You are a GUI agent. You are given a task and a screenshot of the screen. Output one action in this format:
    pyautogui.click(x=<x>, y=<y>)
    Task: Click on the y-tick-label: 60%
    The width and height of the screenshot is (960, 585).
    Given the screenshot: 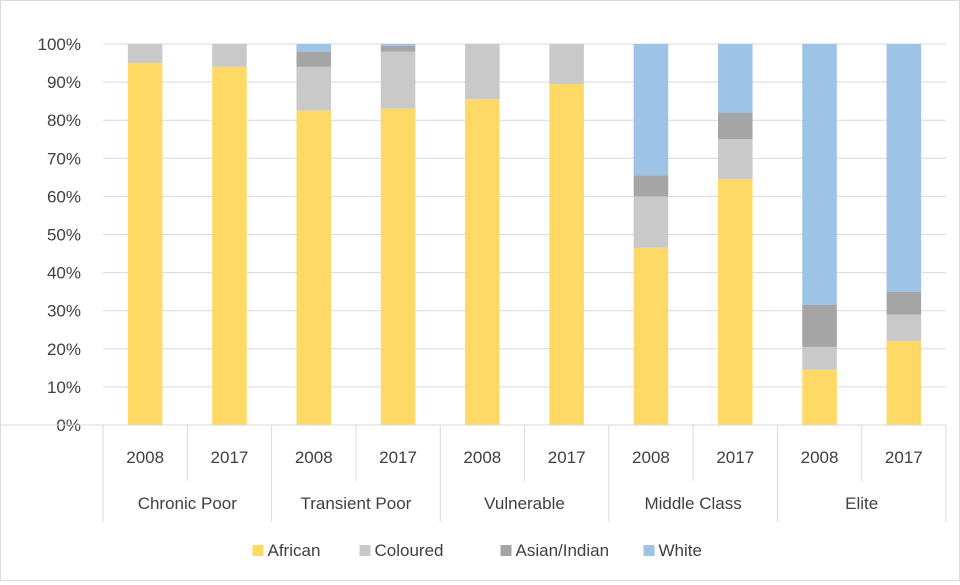 What is the action you would take?
    pyautogui.click(x=64, y=196)
    